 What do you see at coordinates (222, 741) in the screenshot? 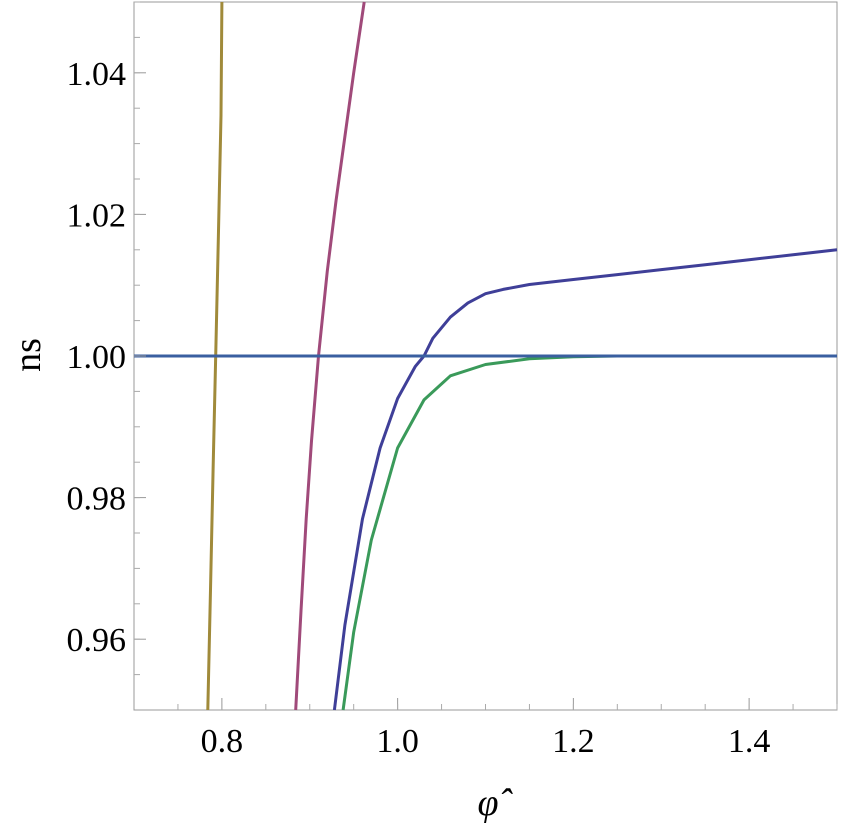
I see `x-tick-label: 0.8` at bounding box center [222, 741].